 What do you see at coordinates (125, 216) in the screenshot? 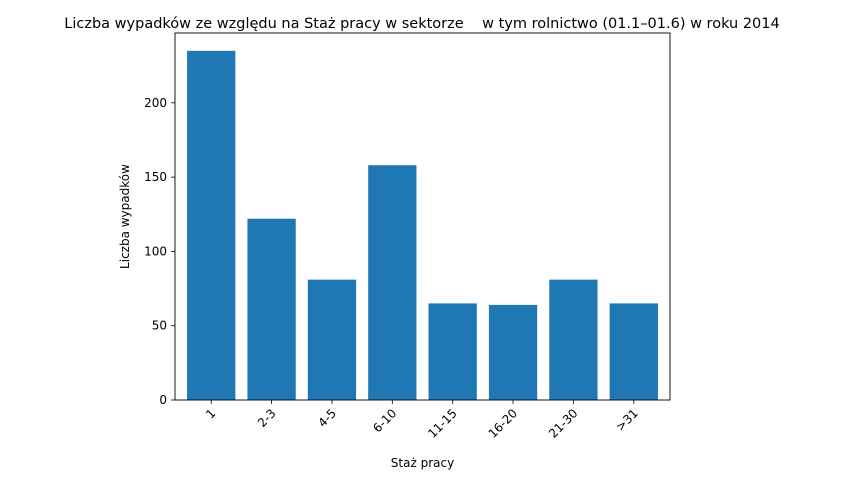
I see `y-axis-title: Liczba wypadków` at bounding box center [125, 216].